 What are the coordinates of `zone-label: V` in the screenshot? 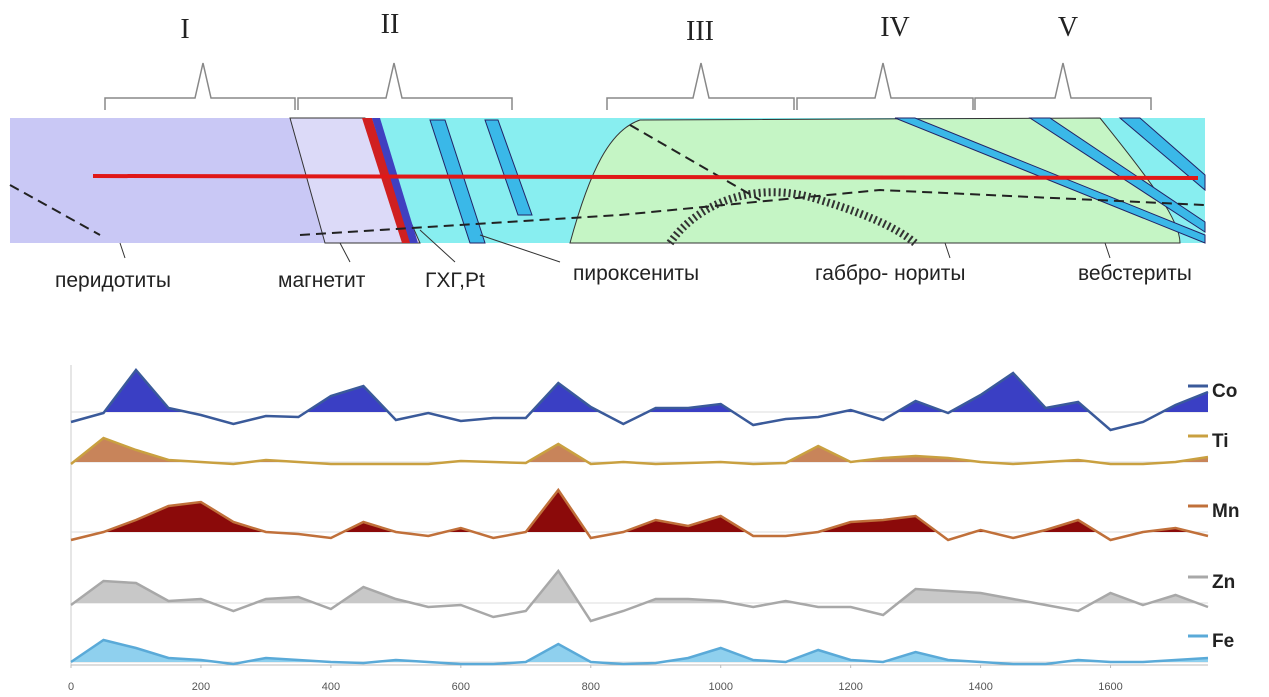 It's located at (1068, 27).